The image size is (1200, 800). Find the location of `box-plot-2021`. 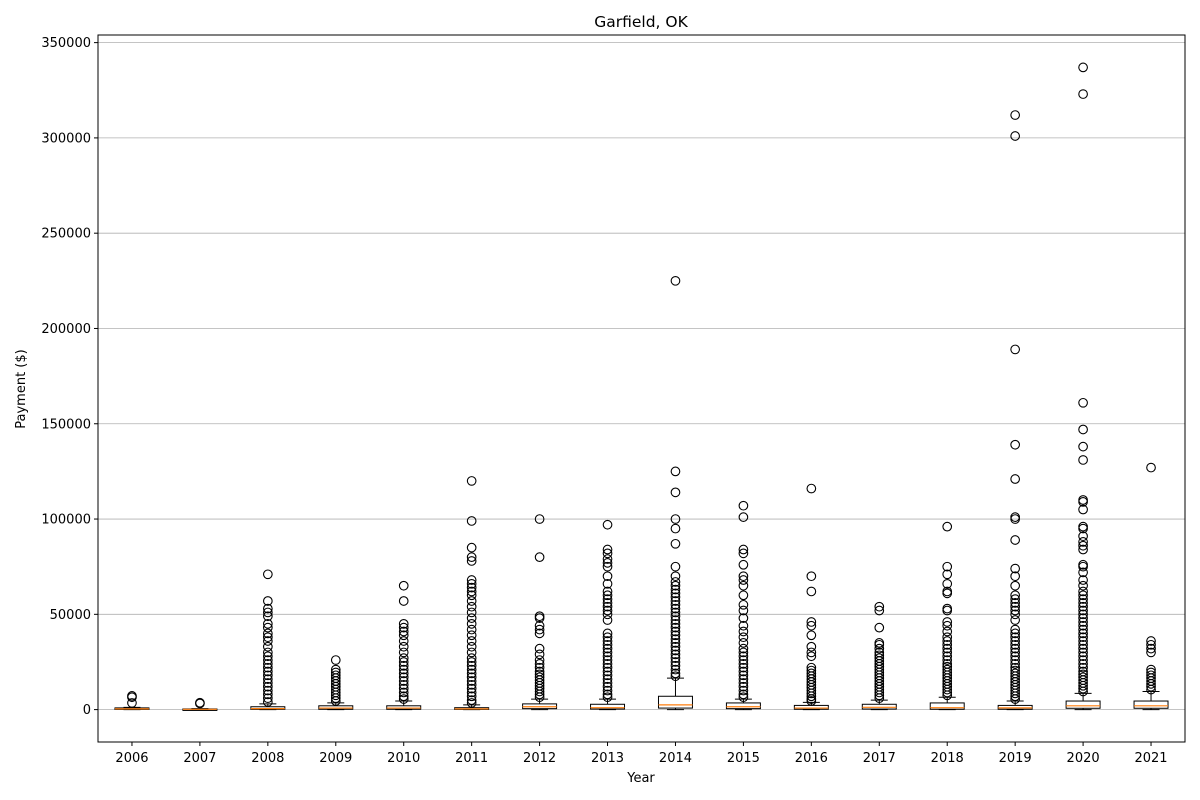

box-plot-2021 is located at coordinates (1151, 586).